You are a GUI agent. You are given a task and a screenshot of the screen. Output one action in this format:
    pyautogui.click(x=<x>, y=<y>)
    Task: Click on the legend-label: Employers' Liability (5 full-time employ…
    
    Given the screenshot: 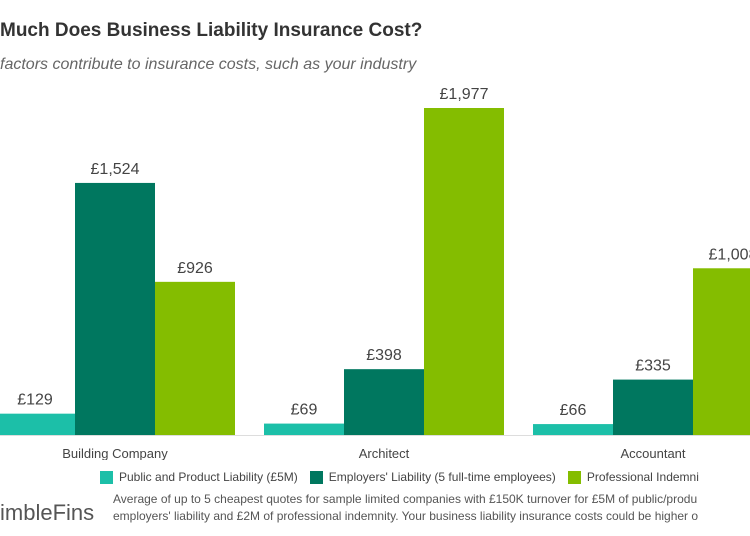 What is the action you would take?
    pyautogui.click(x=442, y=477)
    